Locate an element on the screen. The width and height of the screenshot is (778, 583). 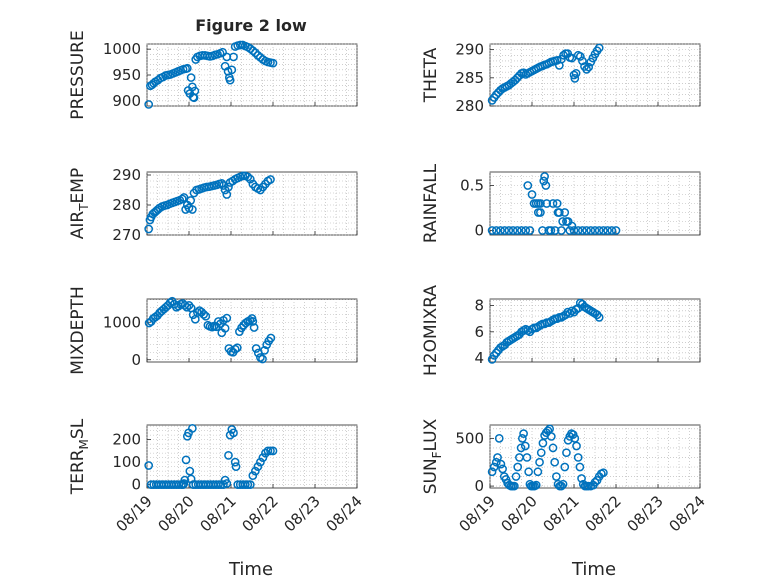
y-tick-label: 280 is located at coordinates (469, 106).